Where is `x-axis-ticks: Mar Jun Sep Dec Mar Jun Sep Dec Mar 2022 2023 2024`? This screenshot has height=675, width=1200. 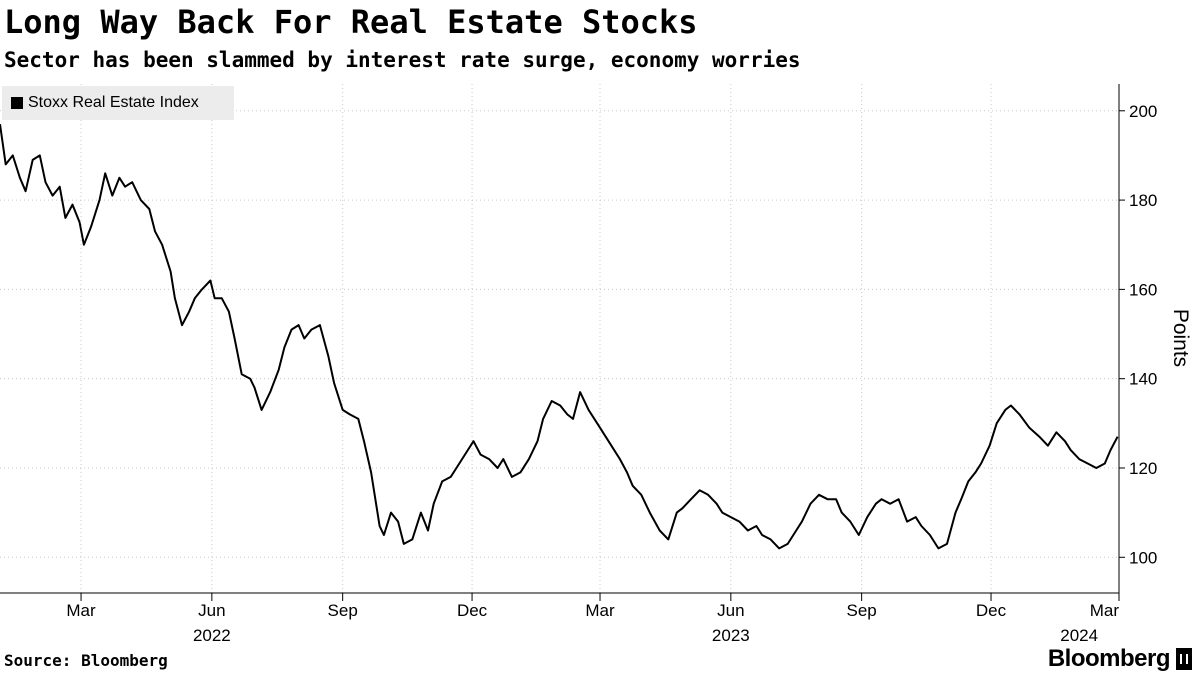
x-axis-ticks: Mar Jun Sep Dec Mar Jun Sep Dec Mar 2022 2023 2024 is located at coordinates (593, 619).